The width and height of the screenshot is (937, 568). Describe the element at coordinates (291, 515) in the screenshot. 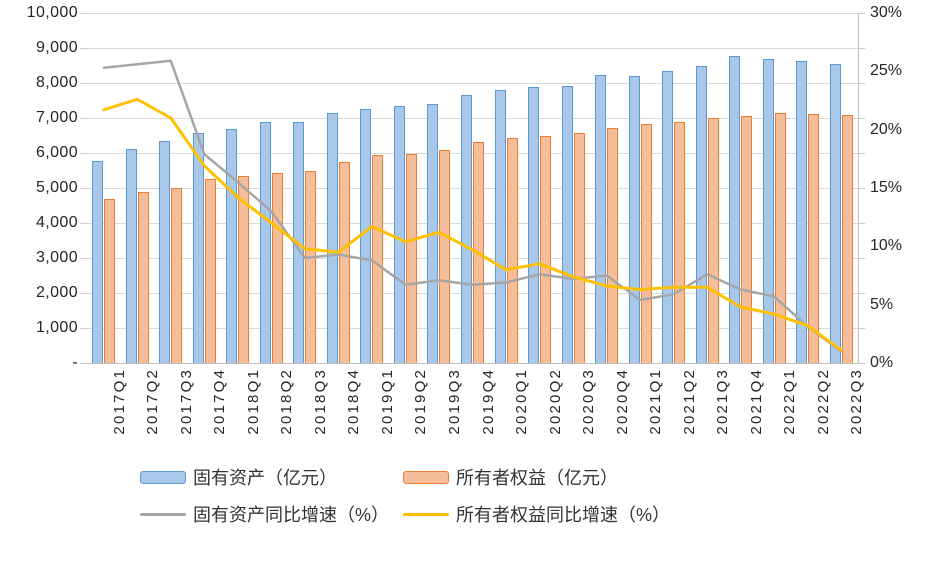

I see `legend-label-fixed-assets-growth: 固有资产同比增速（%）` at that location.